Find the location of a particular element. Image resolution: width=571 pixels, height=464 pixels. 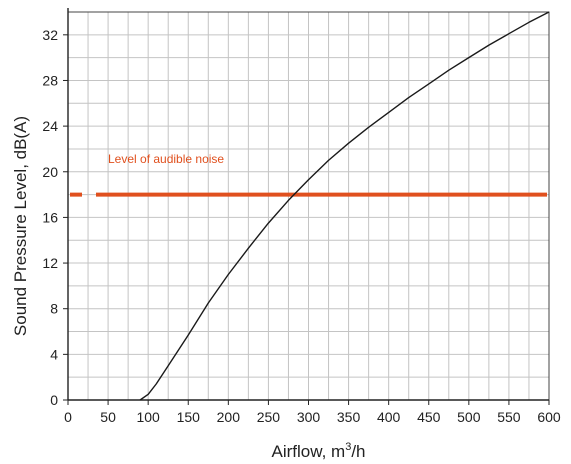

x-axis-title: Airflow, m3/h is located at coordinates (319, 451).